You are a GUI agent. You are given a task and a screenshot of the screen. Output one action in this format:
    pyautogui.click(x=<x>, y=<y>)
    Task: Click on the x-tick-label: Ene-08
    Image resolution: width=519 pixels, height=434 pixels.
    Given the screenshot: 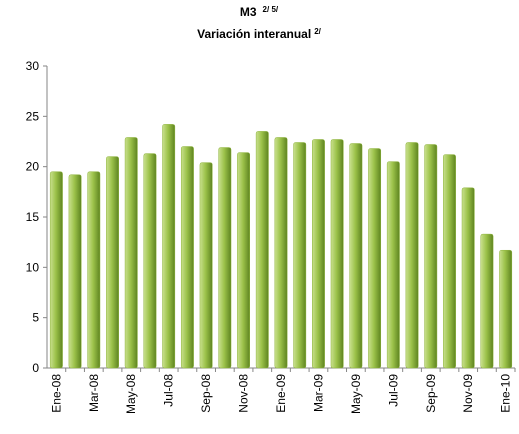 What is the action you would take?
    pyautogui.click(x=56, y=393)
    